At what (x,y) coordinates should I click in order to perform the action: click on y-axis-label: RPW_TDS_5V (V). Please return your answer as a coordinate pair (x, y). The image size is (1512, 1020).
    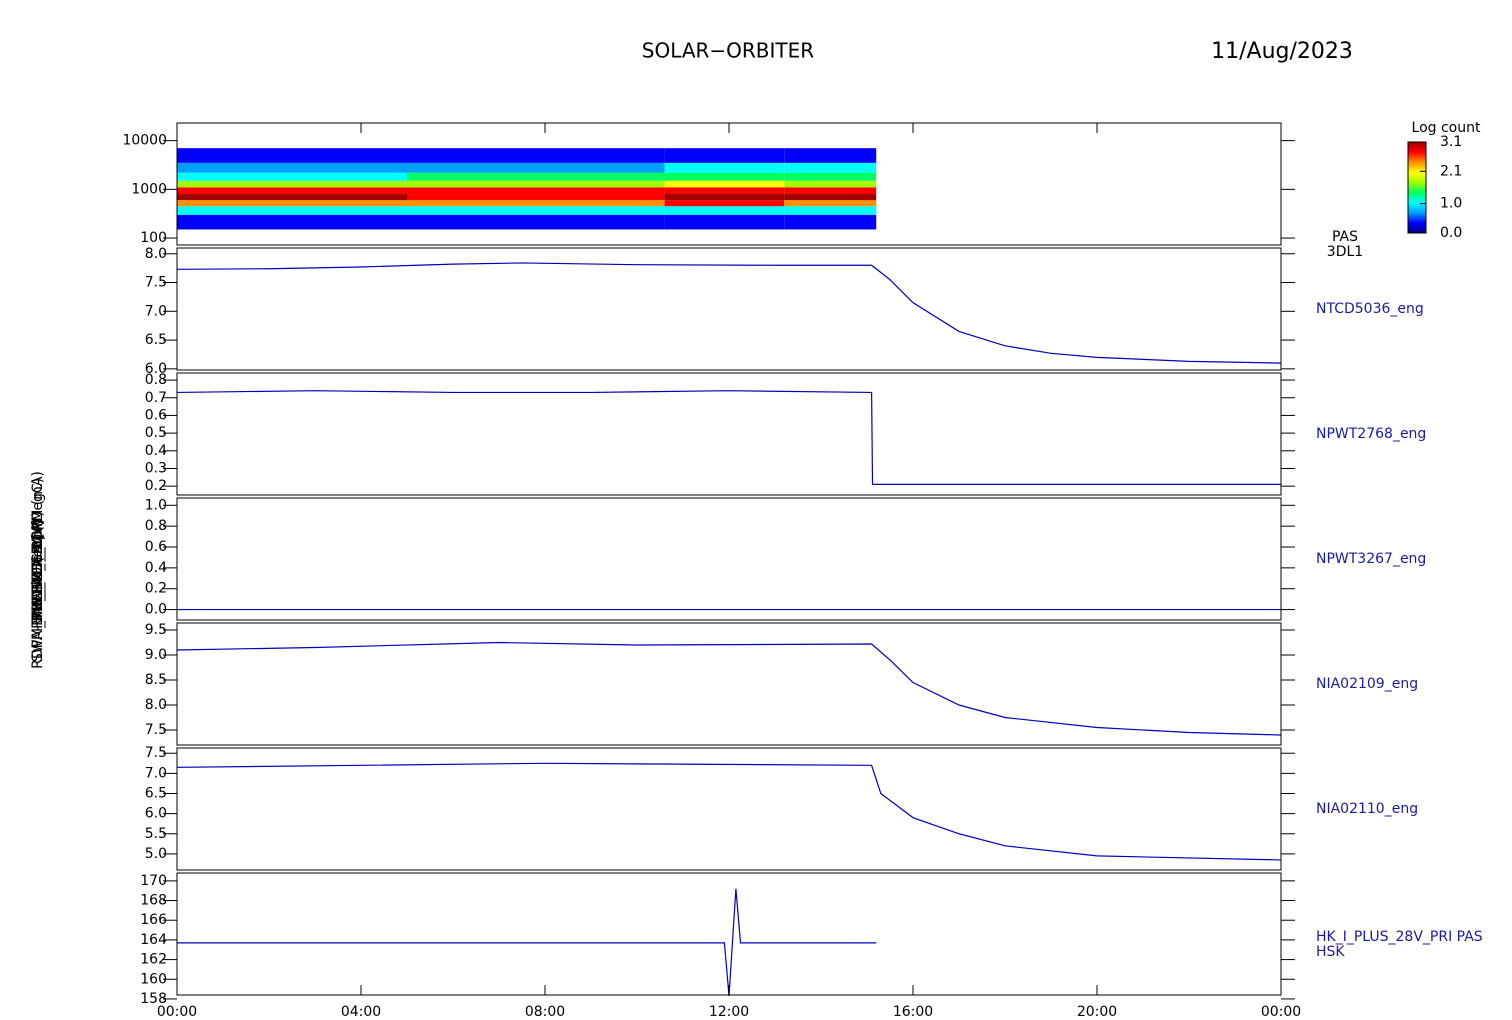
    Looking at the image, I should click on (38, 570).